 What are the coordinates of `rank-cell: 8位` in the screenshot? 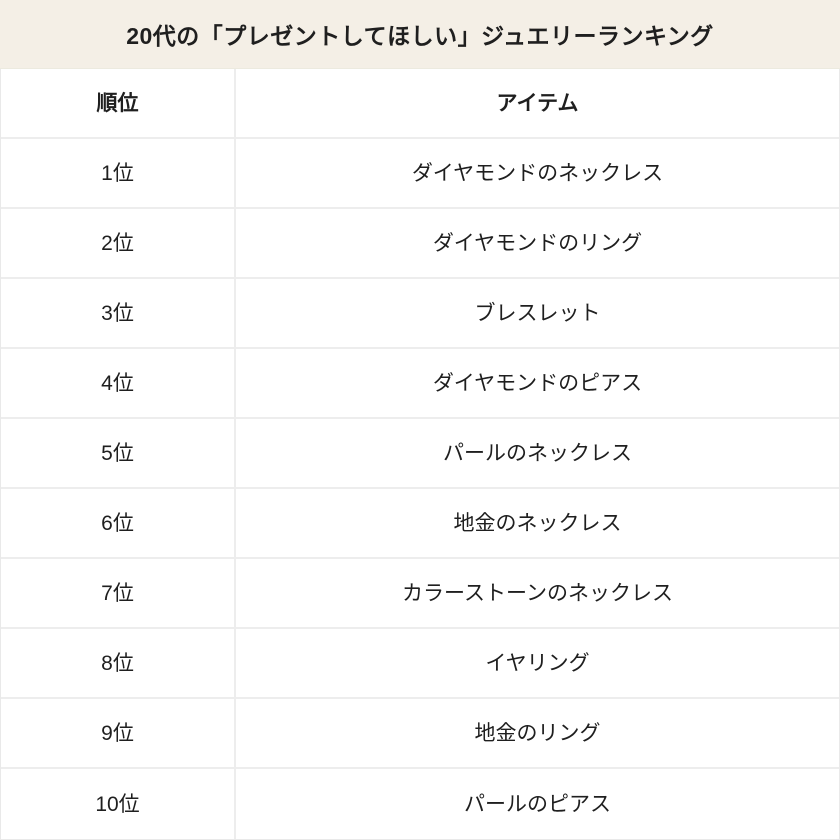 It's located at (118, 663).